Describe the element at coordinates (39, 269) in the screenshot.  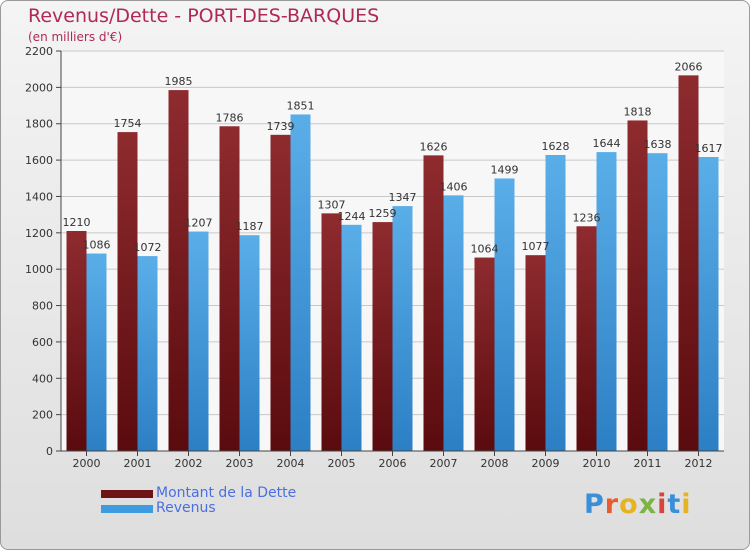
I see `y-tick-label: 1000` at that location.